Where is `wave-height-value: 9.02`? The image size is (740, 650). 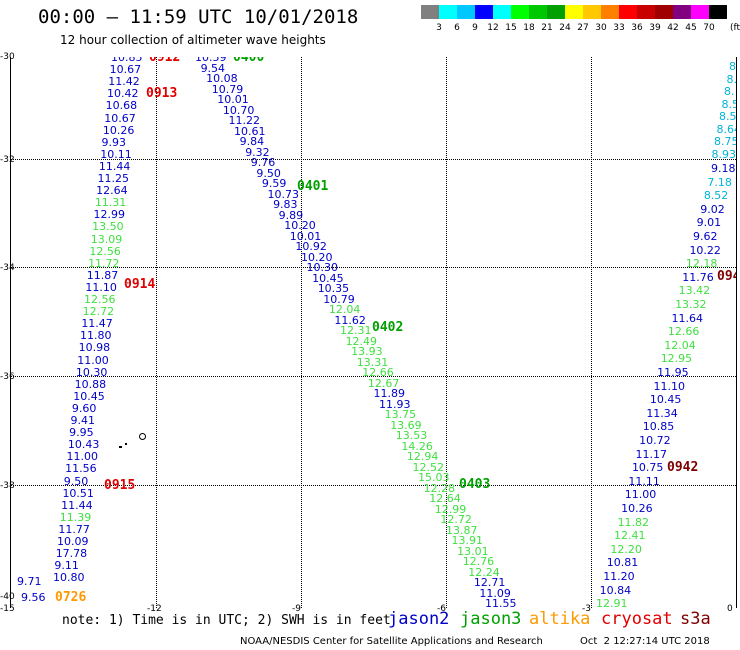
wave-height-value: 9.02 is located at coordinates (712, 209).